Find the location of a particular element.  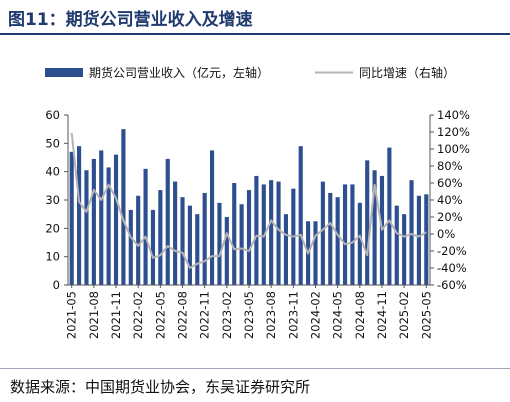

right-tick-label: 0% is located at coordinates (446, 234).